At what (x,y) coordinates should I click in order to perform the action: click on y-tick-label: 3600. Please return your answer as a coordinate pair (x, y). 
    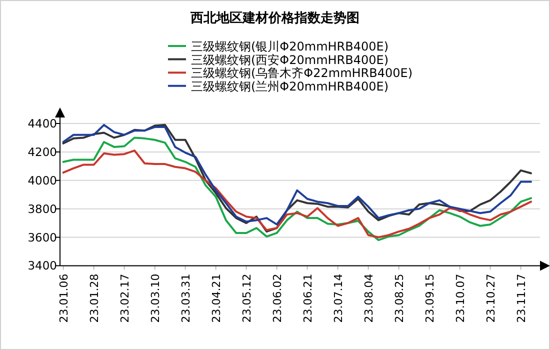
    Looking at the image, I should click on (42, 237).